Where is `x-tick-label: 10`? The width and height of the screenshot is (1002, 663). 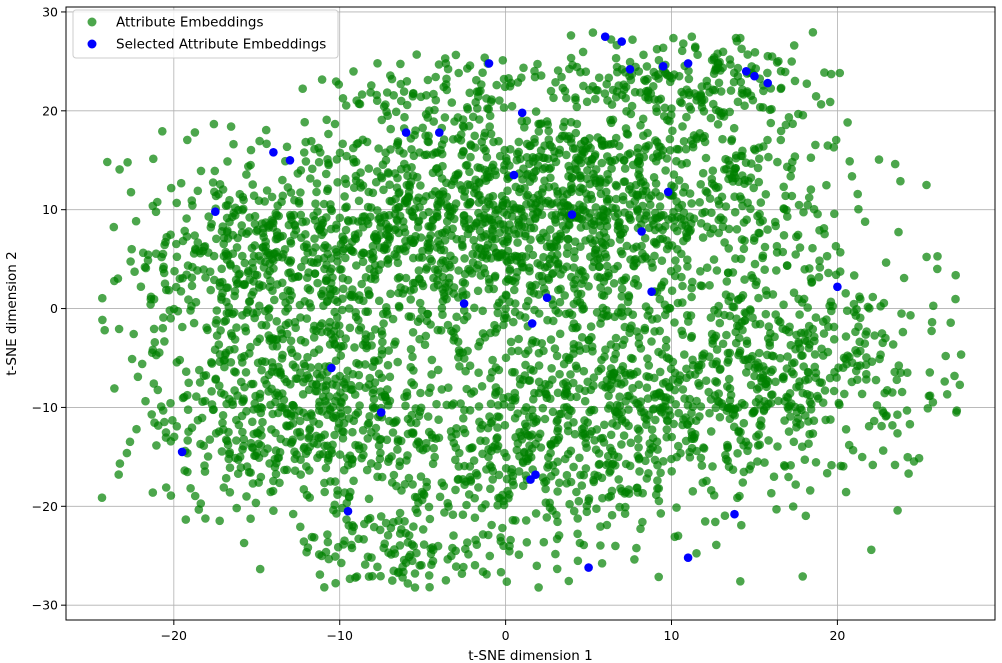 x-tick-label: 10 is located at coordinates (672, 635).